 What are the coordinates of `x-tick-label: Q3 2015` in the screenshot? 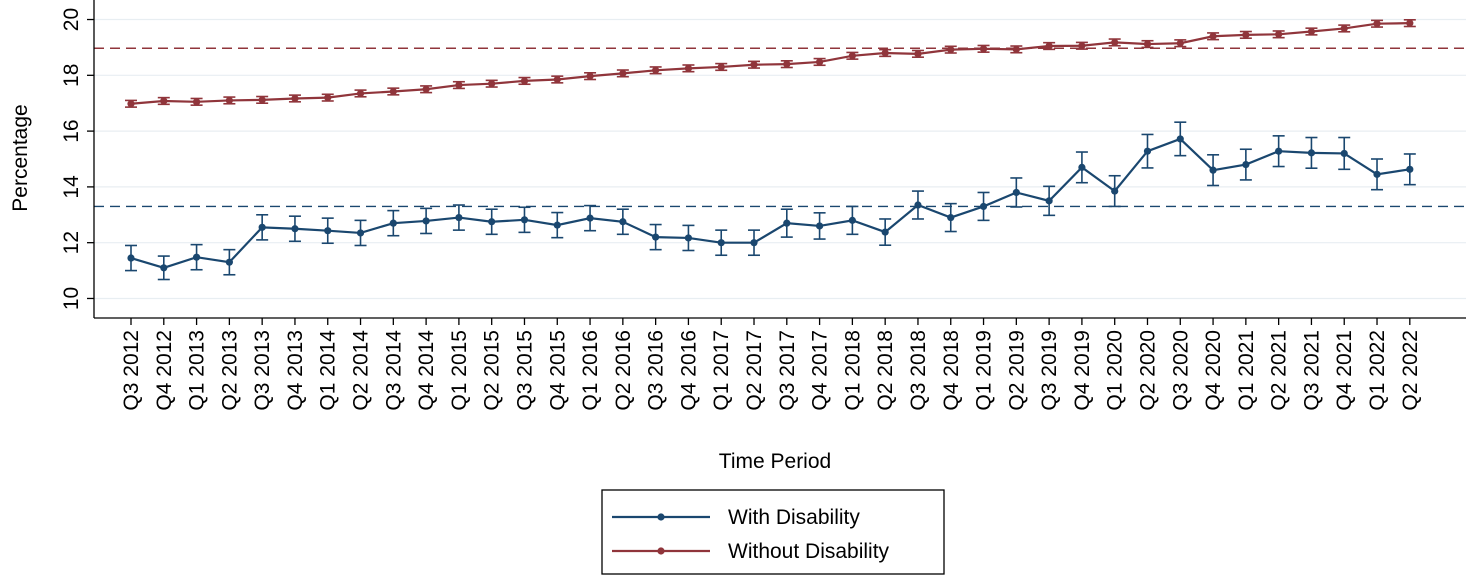 It's located at (524, 370).